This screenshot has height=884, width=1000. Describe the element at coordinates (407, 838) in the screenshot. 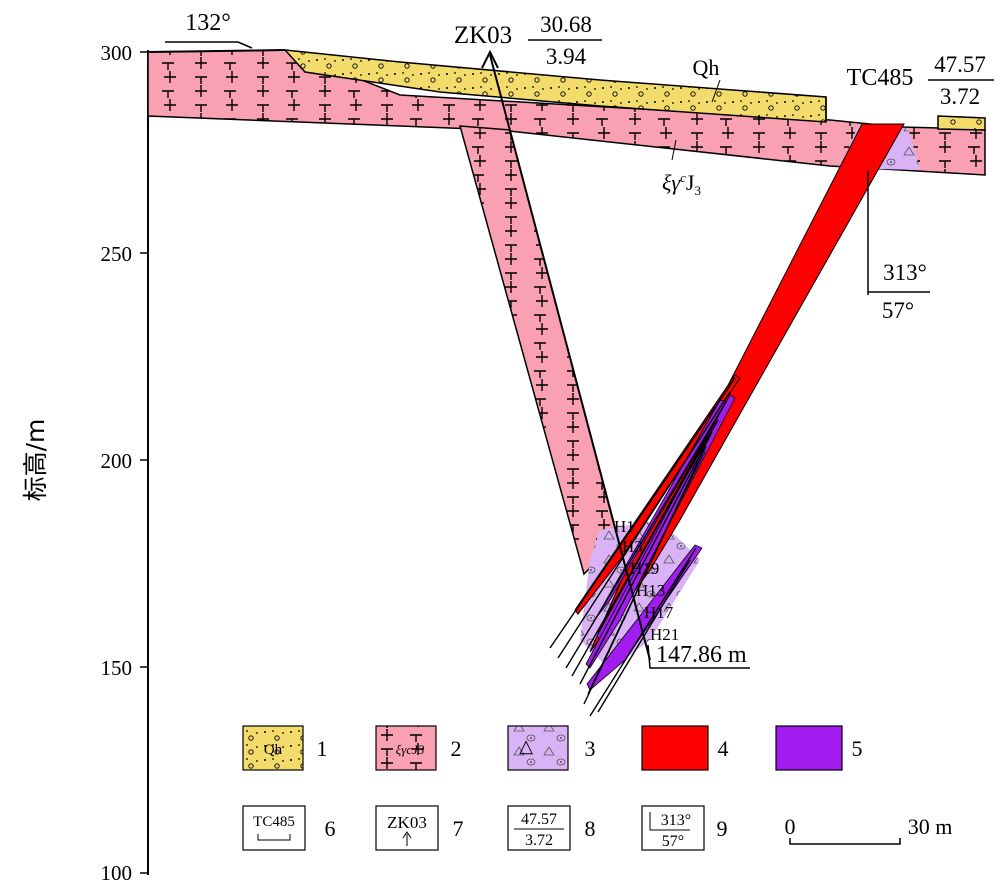

I see `legend-drillhole-icon` at that location.